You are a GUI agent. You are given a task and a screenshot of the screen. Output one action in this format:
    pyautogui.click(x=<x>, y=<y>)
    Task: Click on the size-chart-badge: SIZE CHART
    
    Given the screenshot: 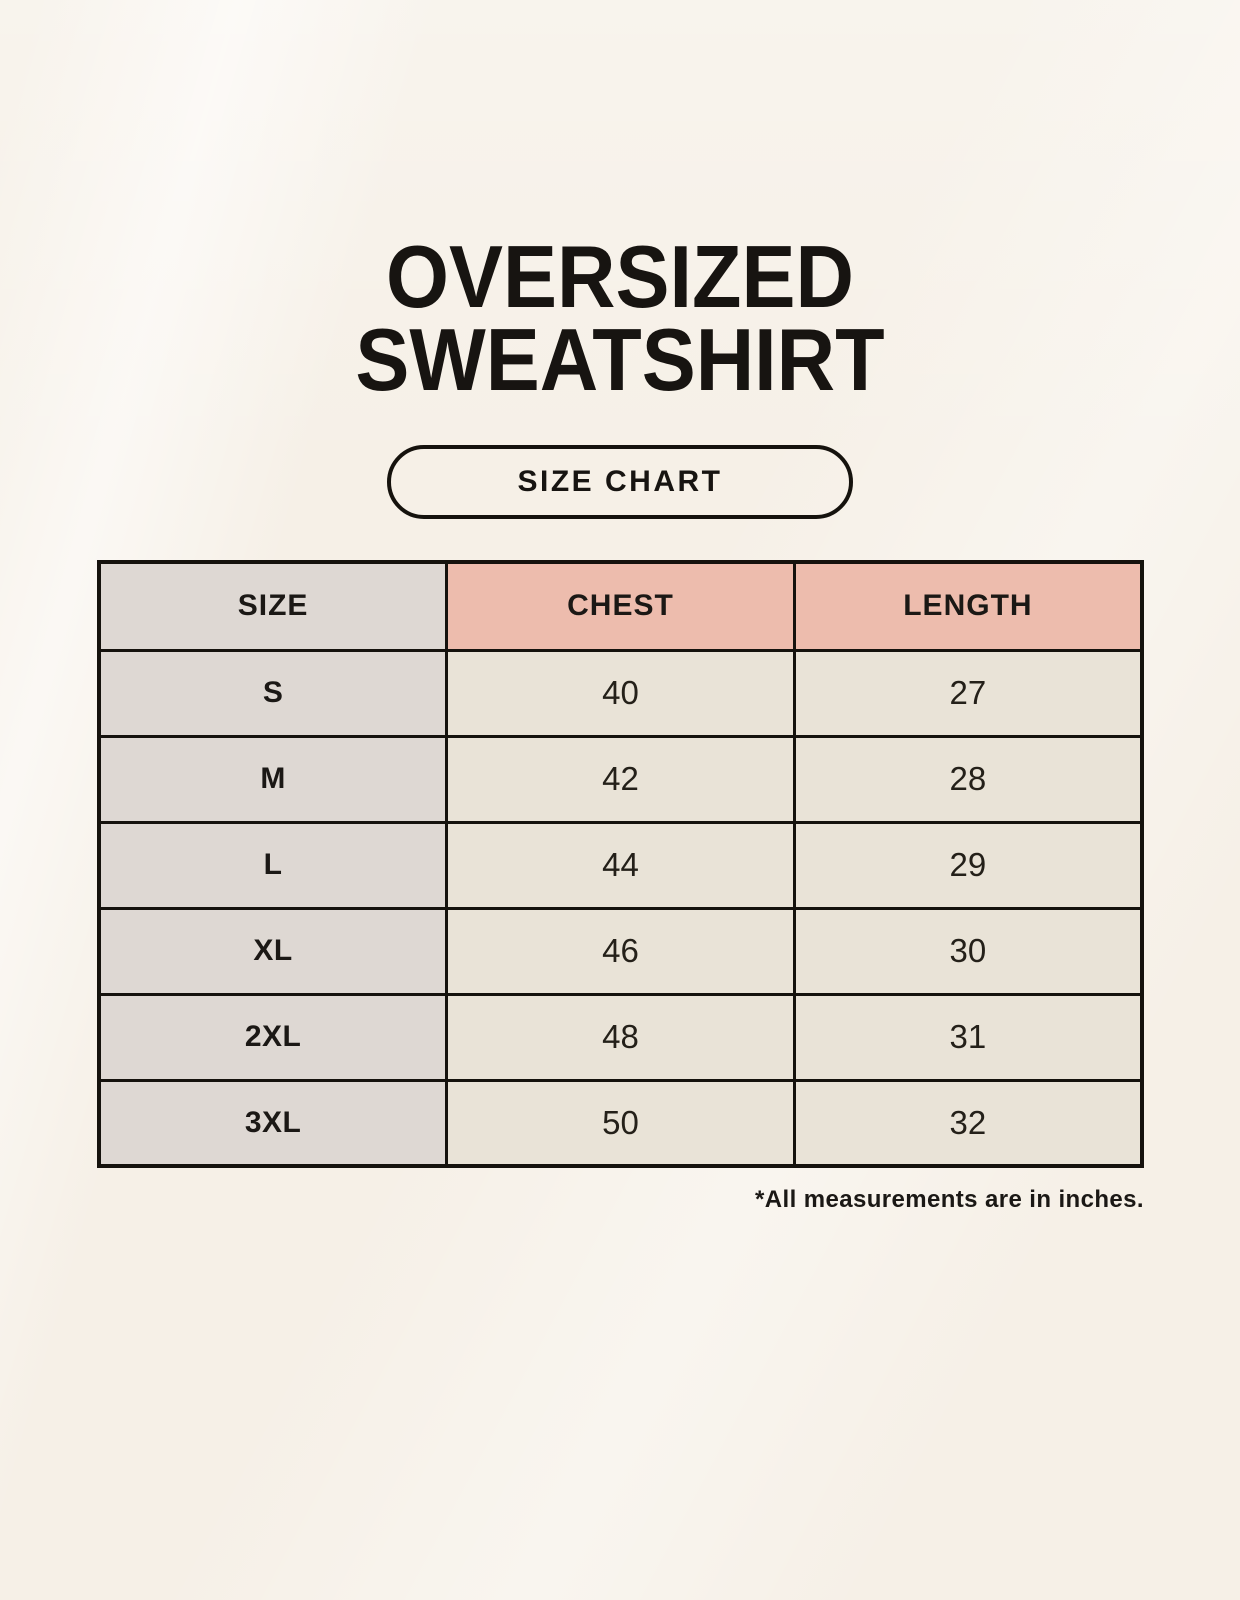 What is the action you would take?
    pyautogui.click(x=620, y=482)
    